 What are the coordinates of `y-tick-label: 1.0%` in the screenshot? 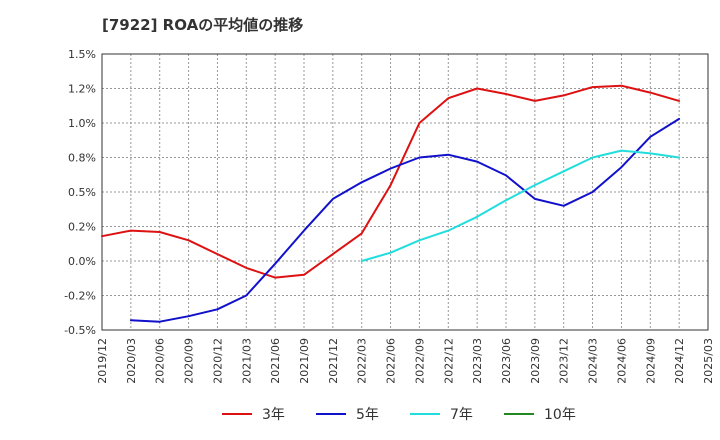 It's located at (82, 123).